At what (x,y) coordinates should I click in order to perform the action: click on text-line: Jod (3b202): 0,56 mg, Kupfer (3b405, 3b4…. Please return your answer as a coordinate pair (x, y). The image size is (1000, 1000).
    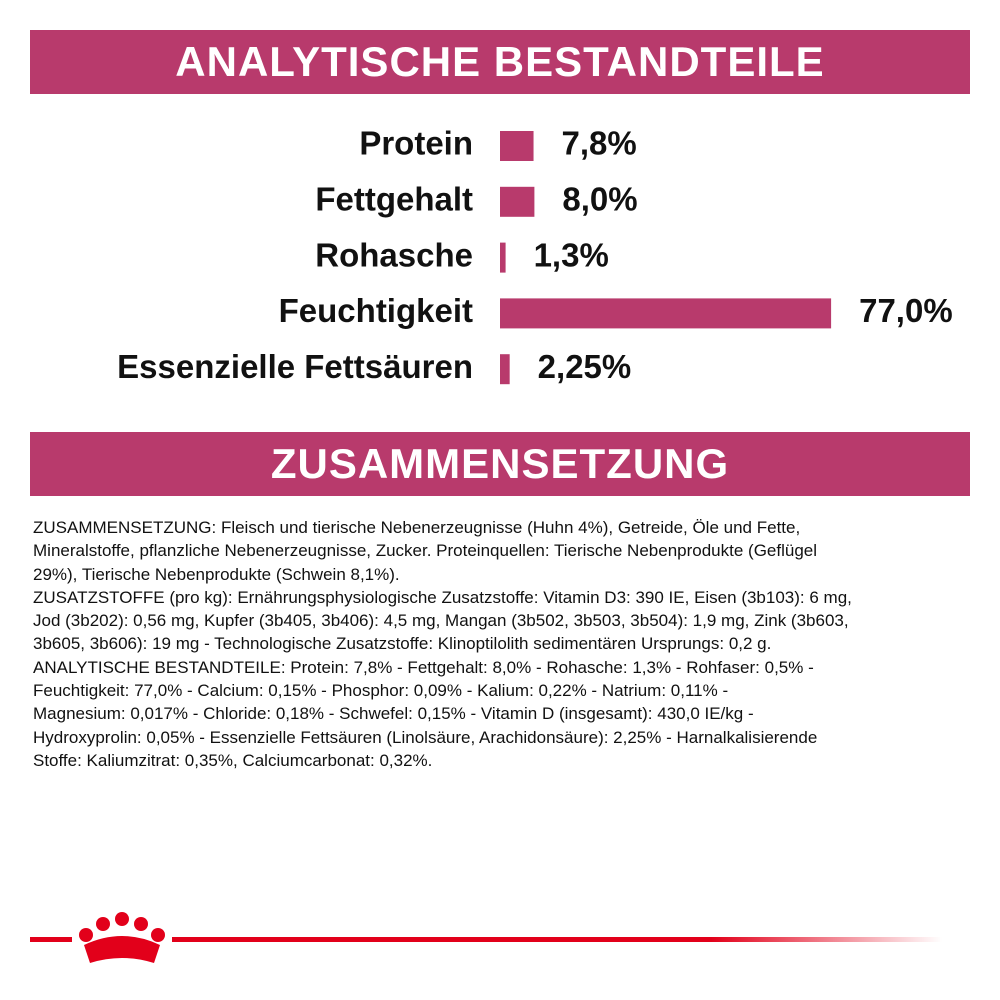
    Looking at the image, I should click on (441, 621).